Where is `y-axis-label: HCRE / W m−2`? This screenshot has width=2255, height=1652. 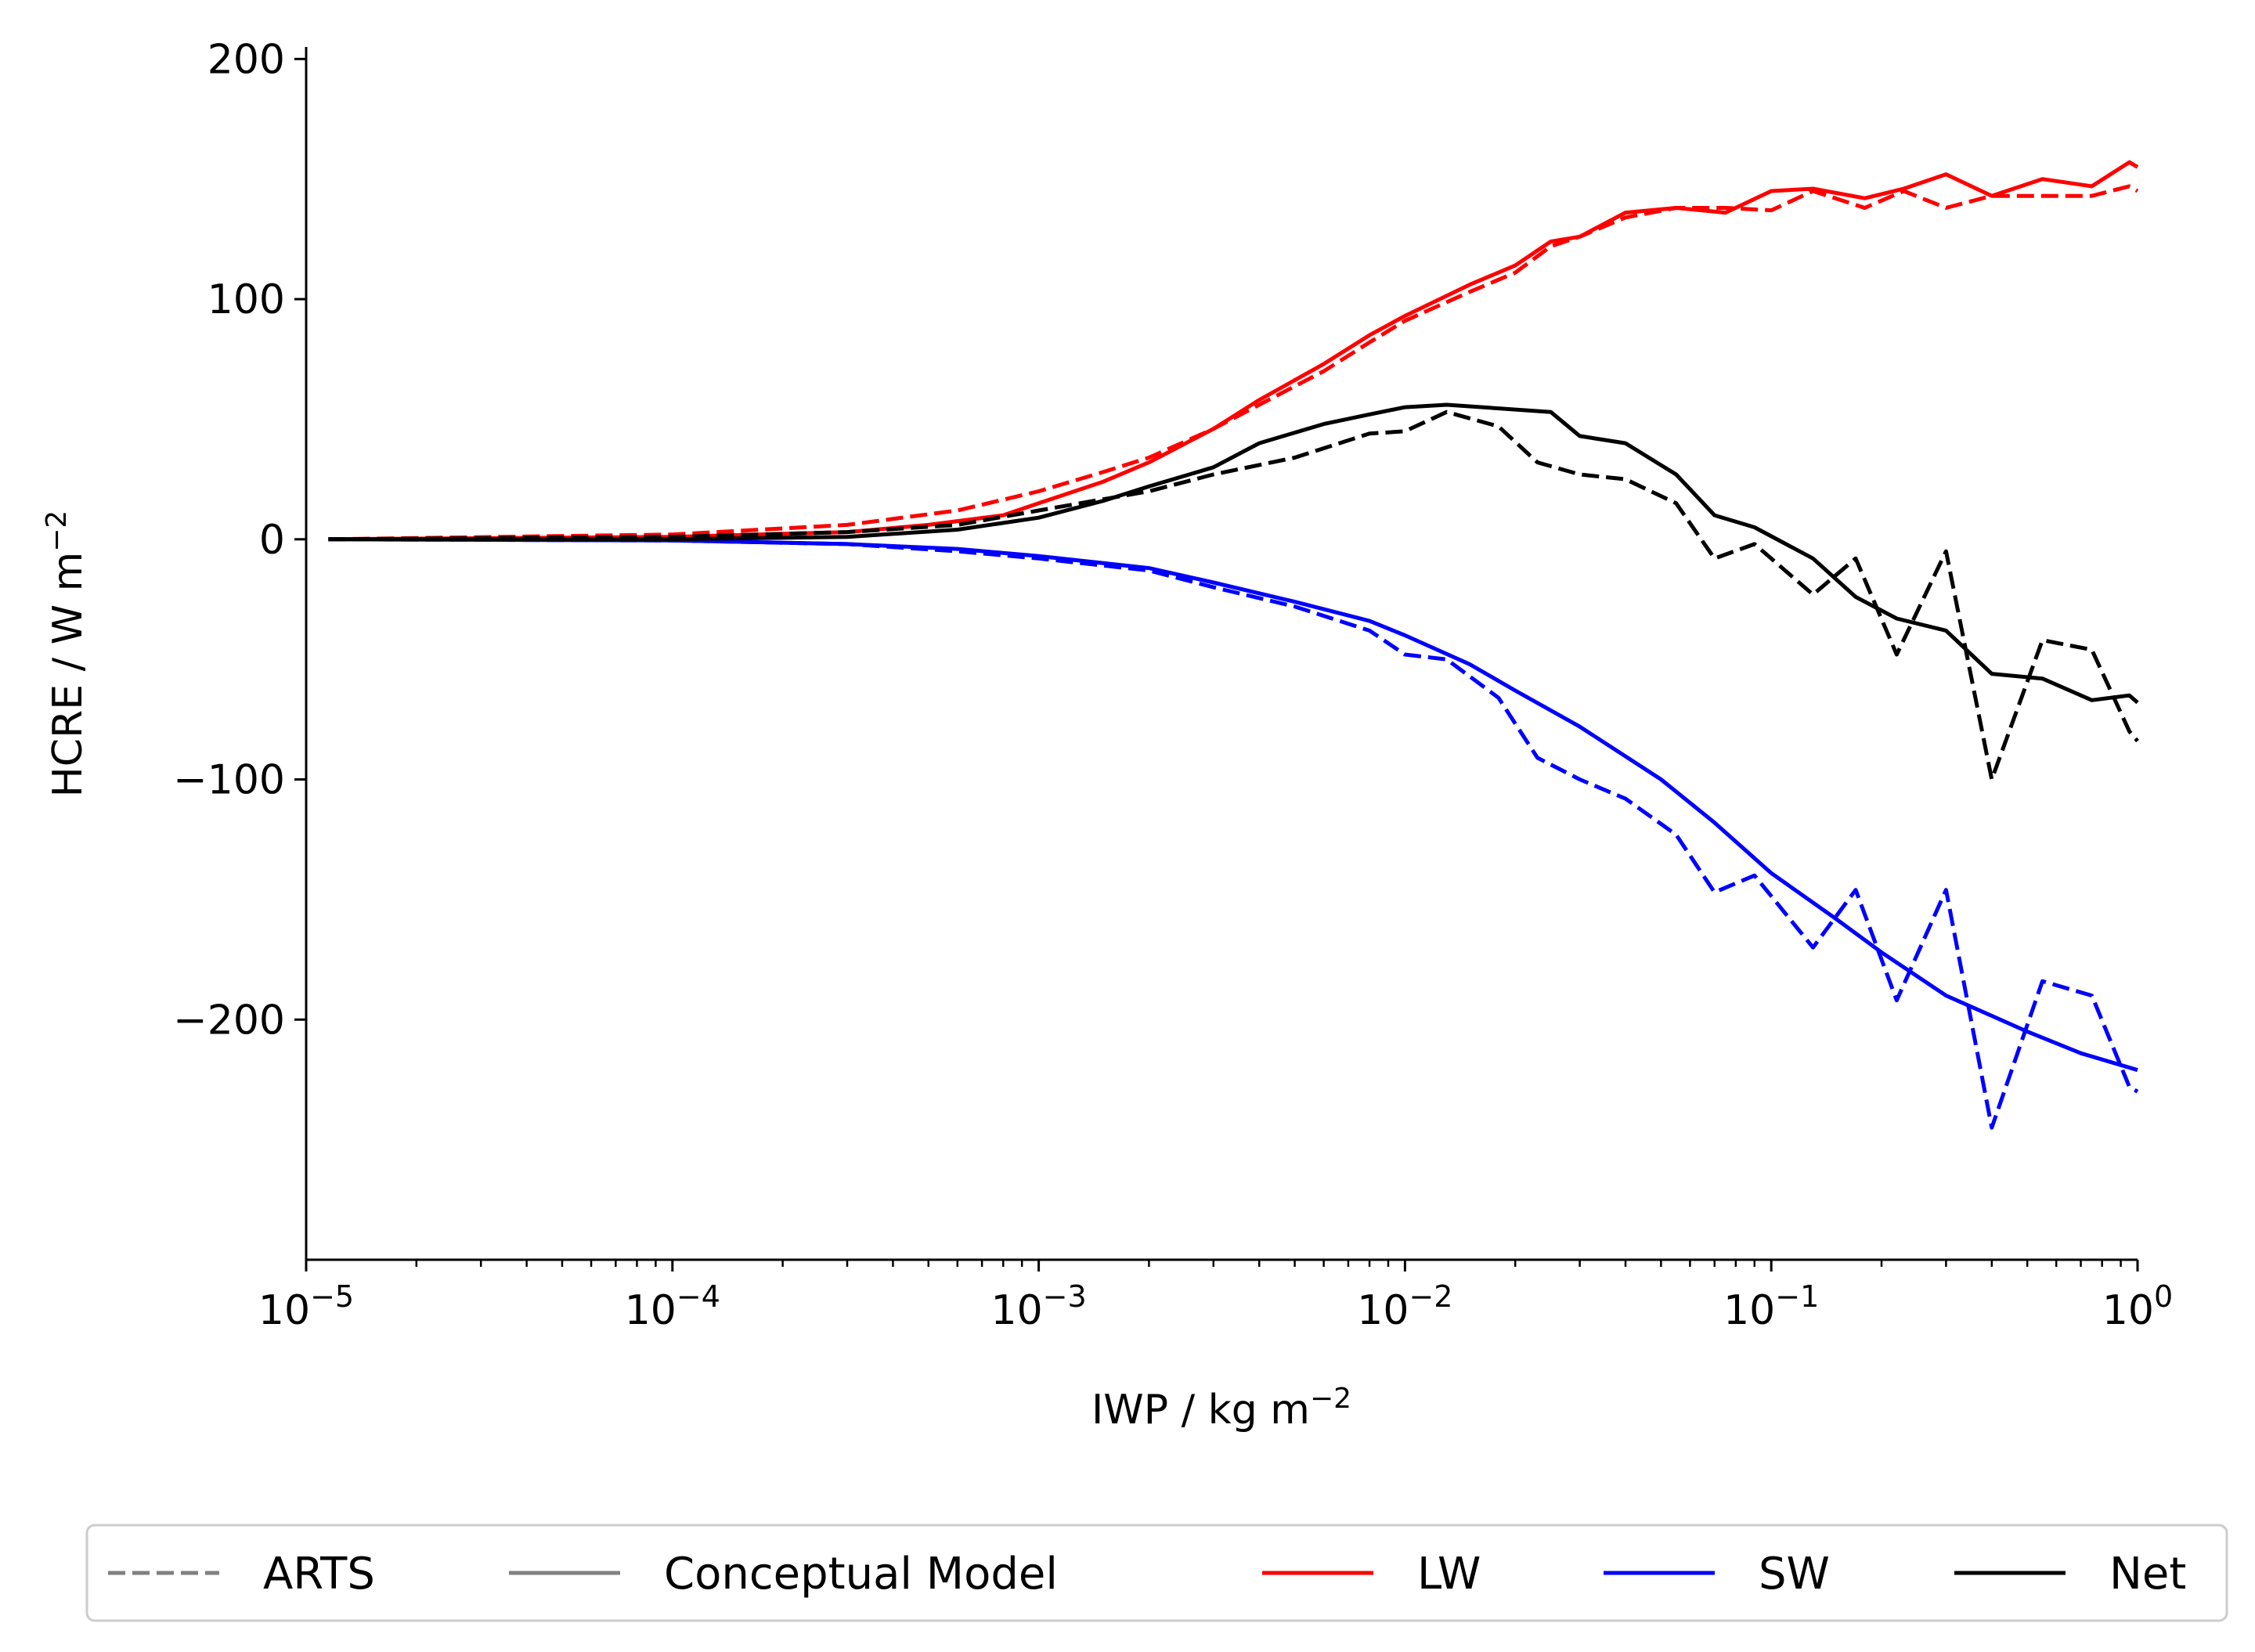
y-axis-label: HCRE / W m−2 is located at coordinates (66, 654).